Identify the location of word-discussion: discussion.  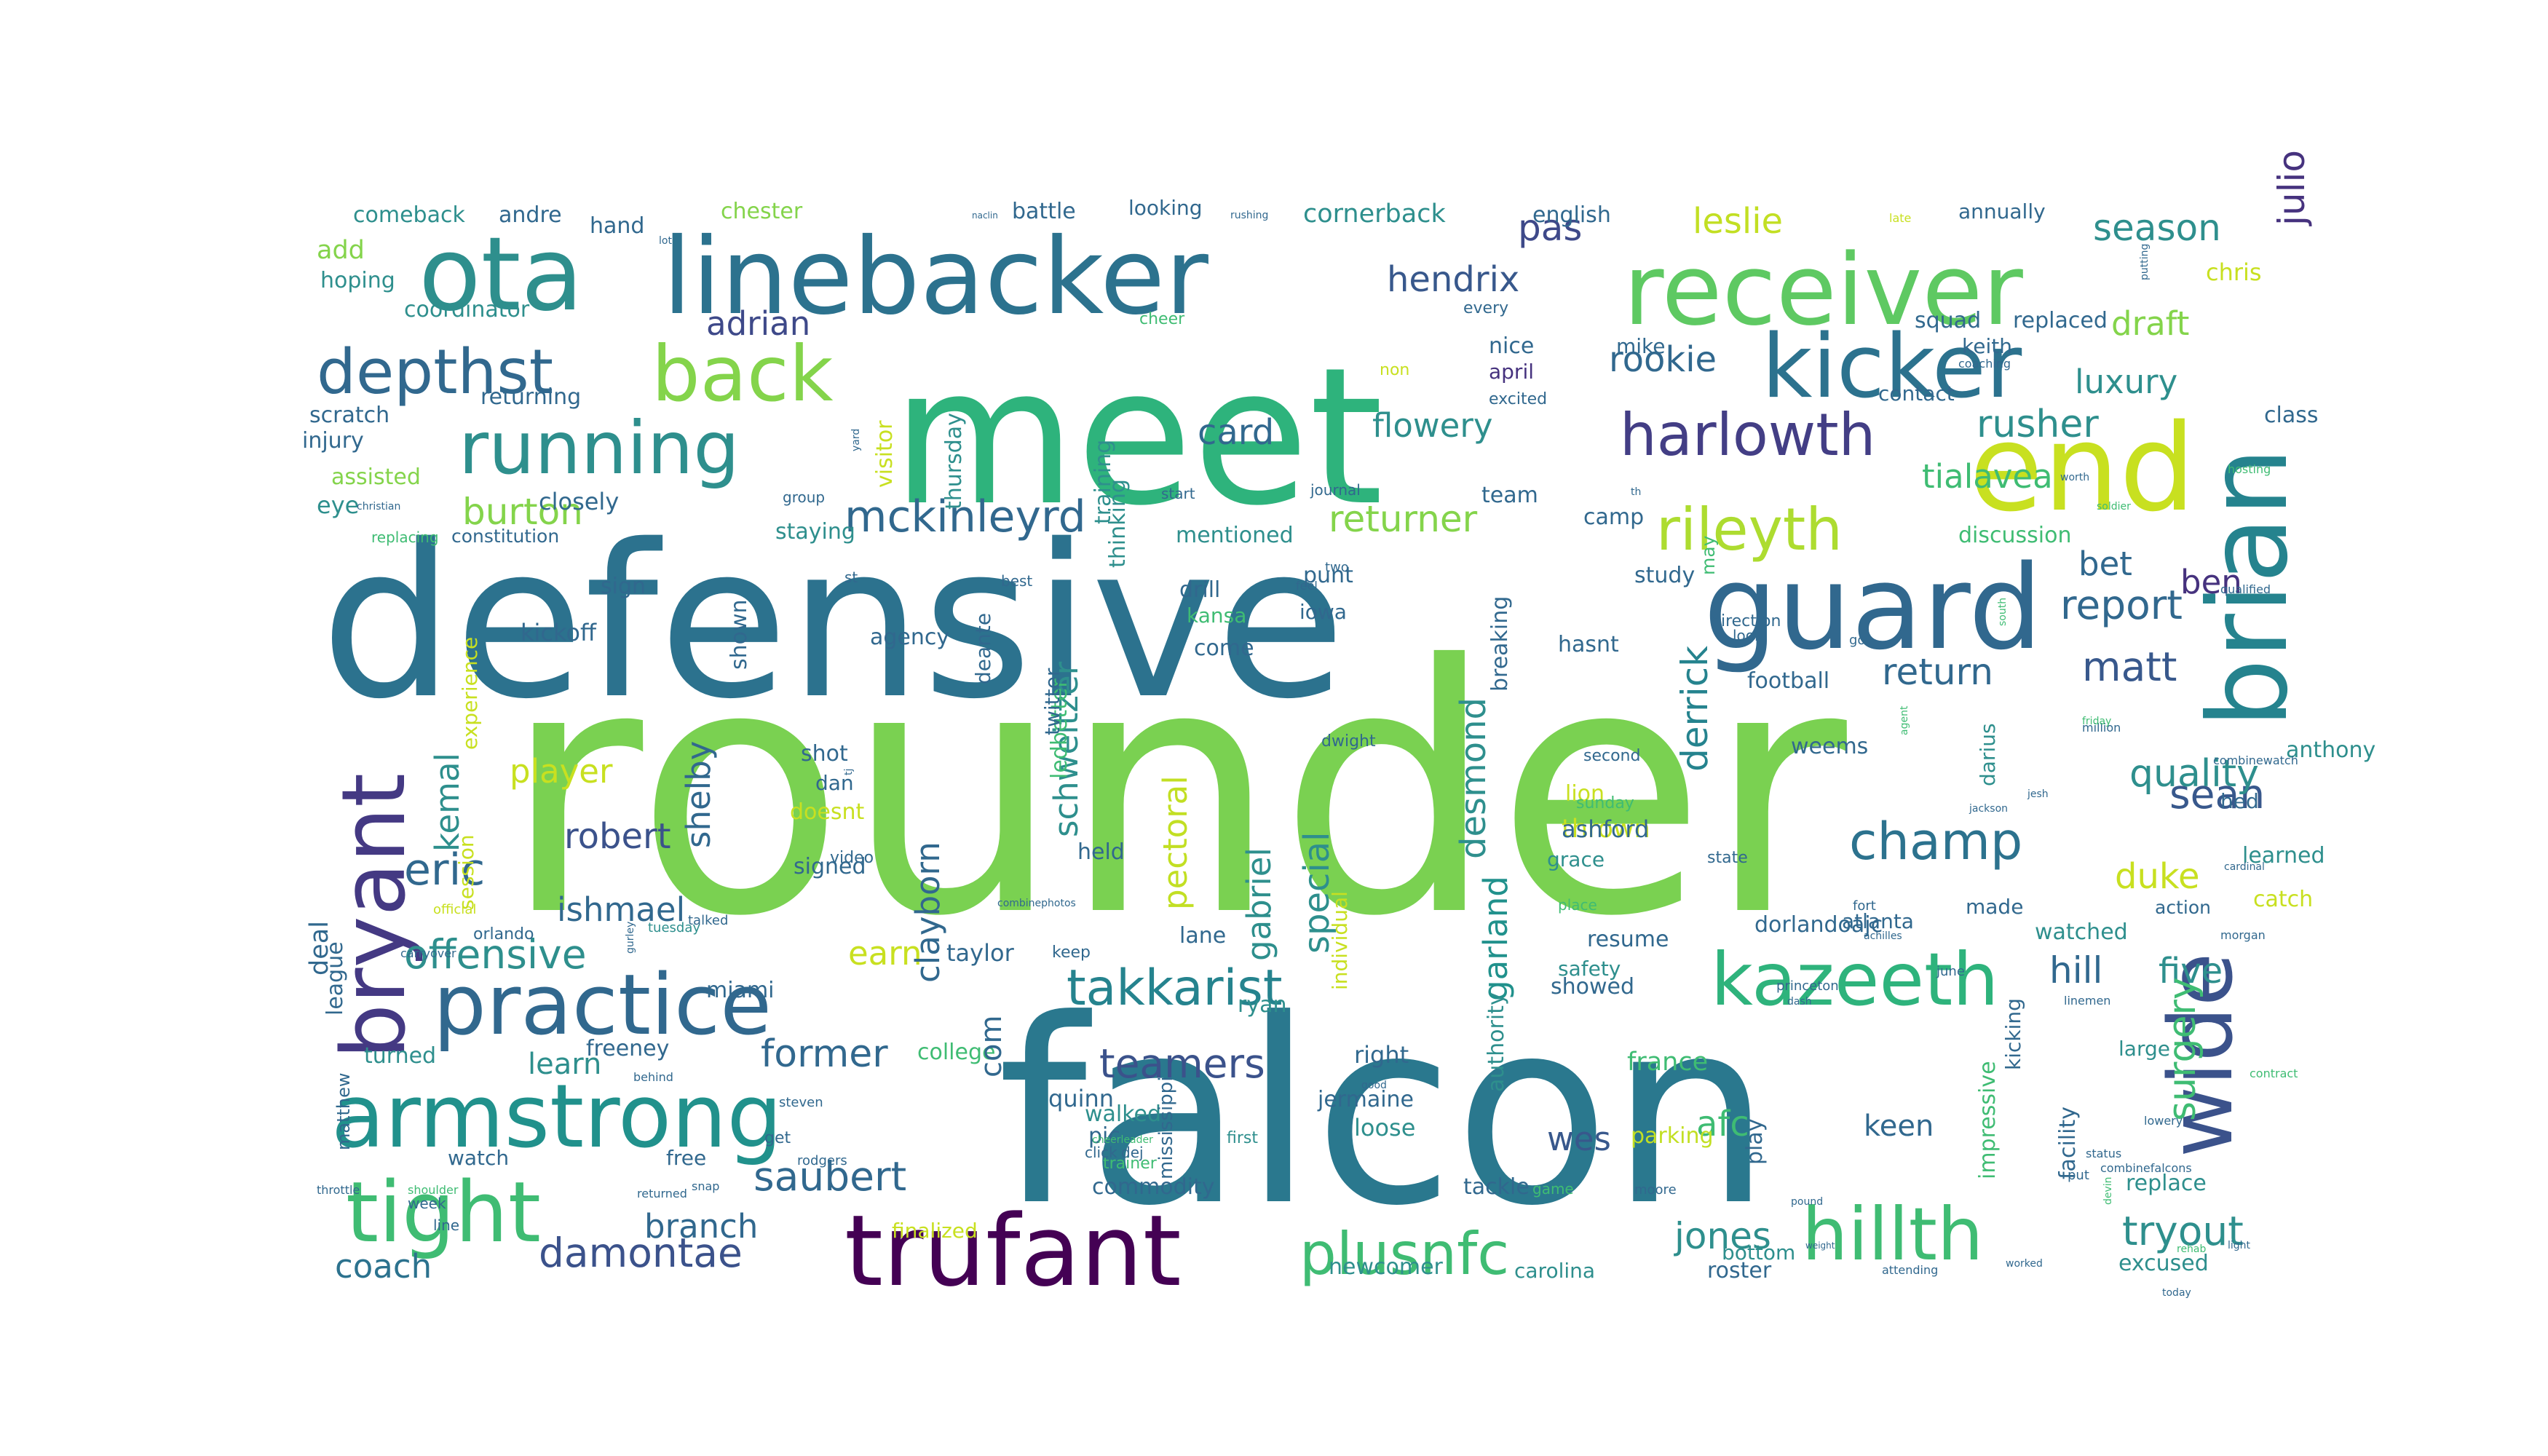
(2014, 535).